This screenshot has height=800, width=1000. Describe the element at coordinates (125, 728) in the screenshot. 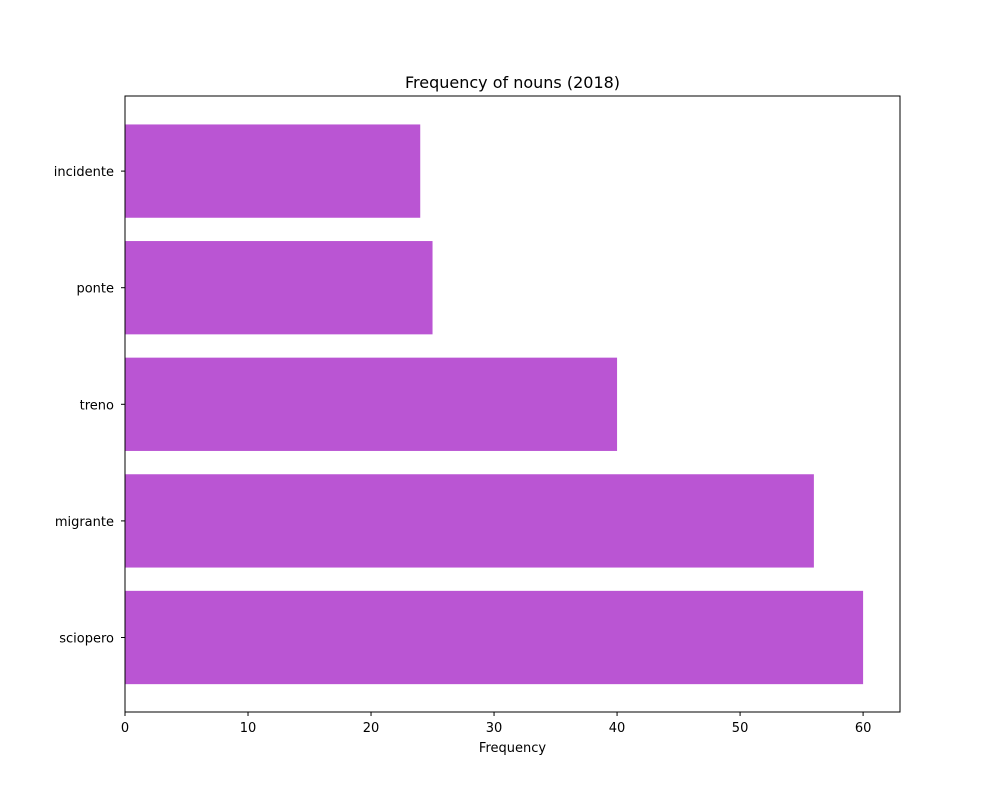

I see `x-tick-label-0: 0` at that location.